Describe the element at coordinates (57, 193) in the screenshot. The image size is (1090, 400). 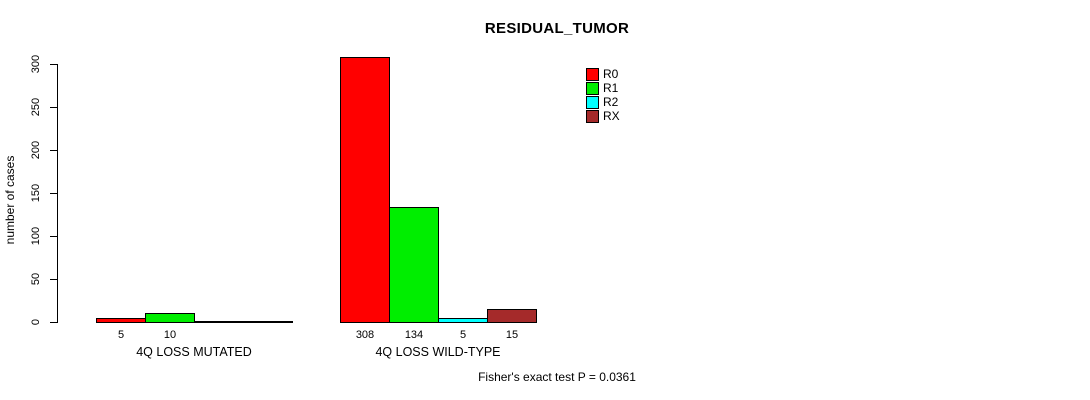
I see `y-axis-line` at that location.